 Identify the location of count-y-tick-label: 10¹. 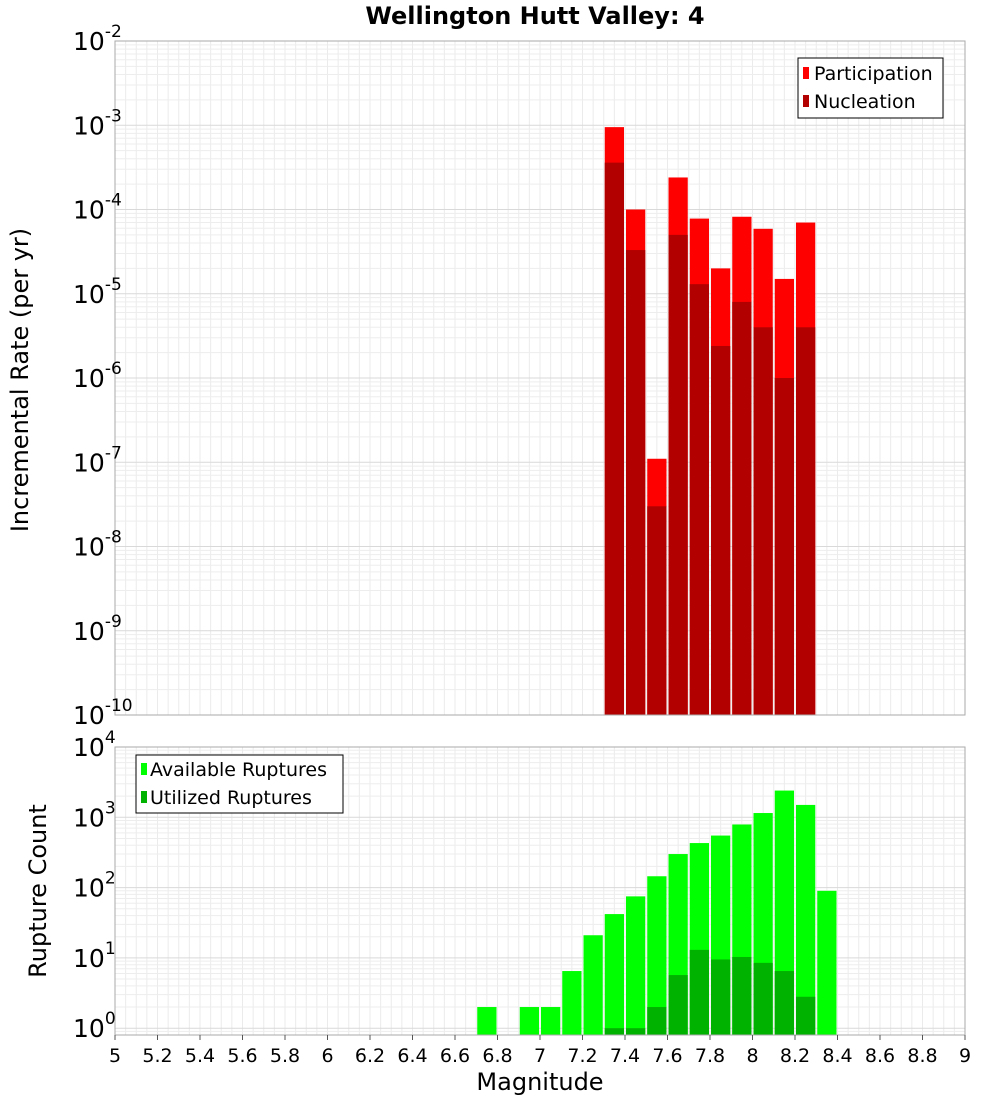
(94, 956).